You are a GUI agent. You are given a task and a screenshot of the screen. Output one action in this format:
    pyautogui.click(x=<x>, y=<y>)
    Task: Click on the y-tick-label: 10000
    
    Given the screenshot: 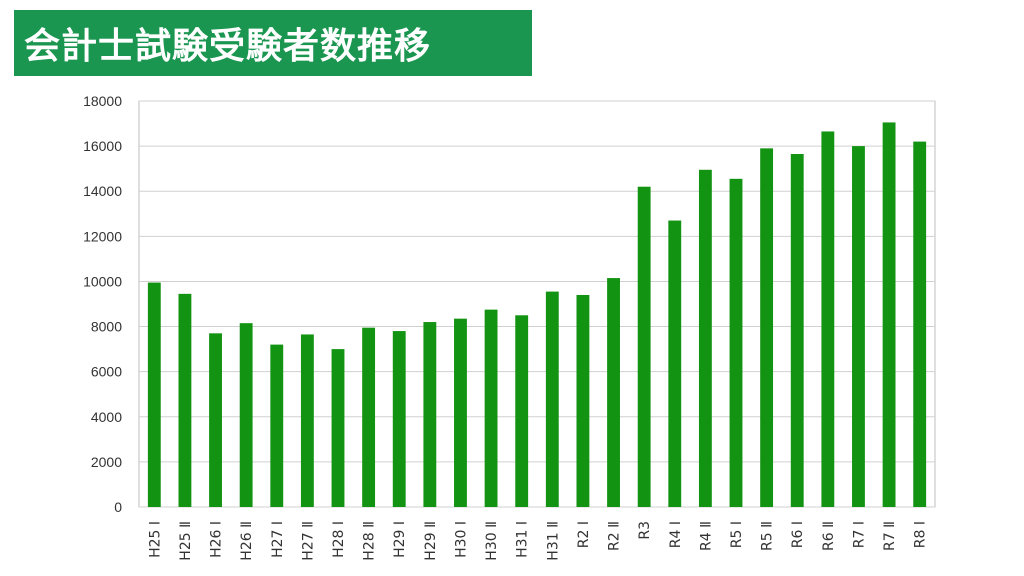 What is the action you would take?
    pyautogui.click(x=102, y=281)
    